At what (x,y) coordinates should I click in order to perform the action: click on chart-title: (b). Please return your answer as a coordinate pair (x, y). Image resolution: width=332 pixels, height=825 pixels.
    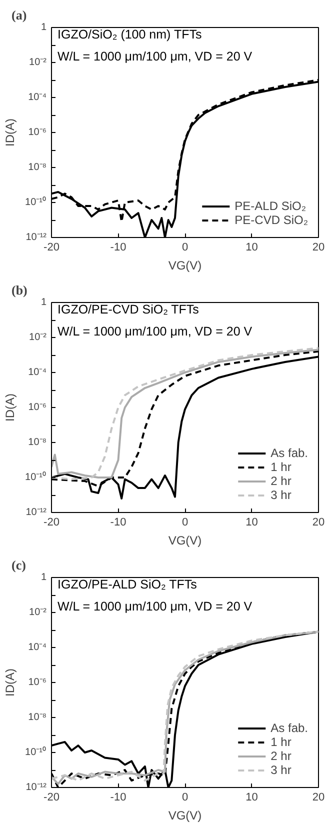
    Looking at the image, I should click on (20, 290).